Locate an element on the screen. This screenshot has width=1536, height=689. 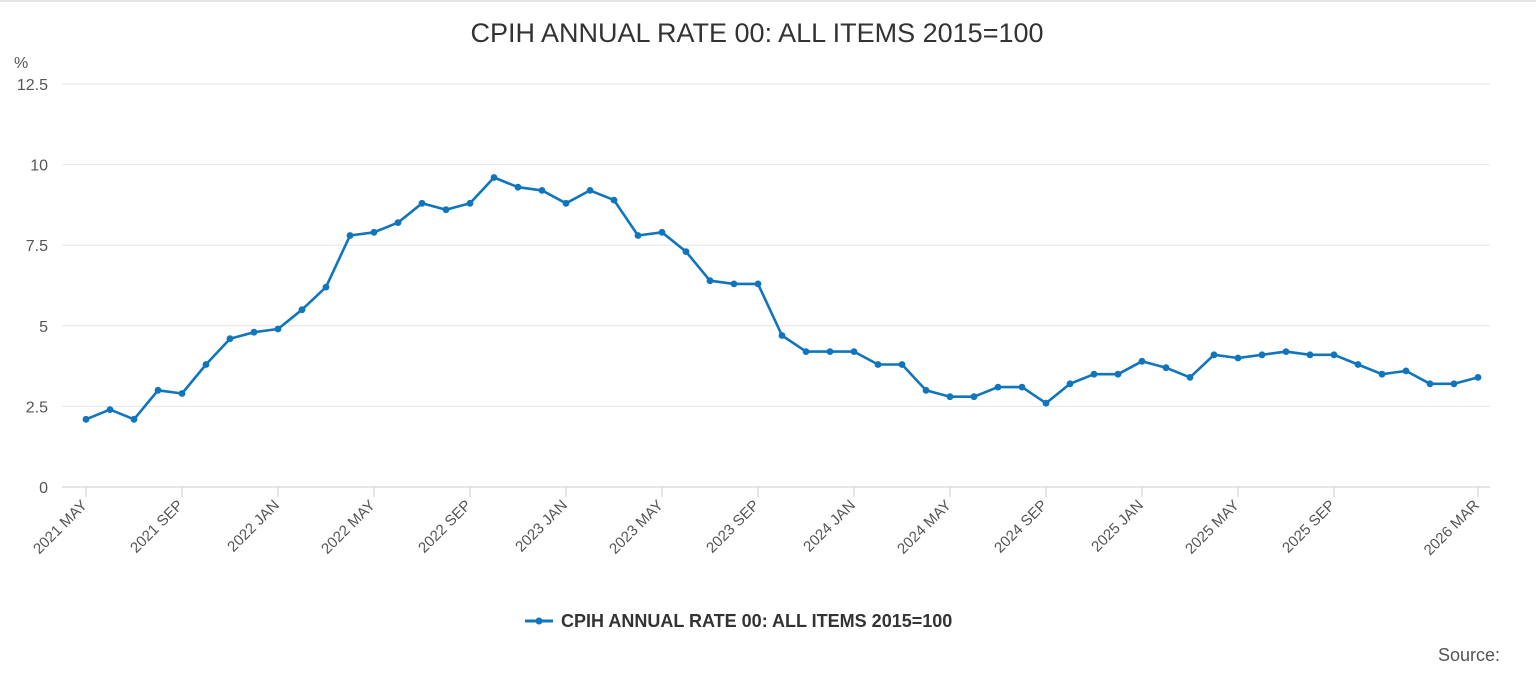
x-tick-label: 2021 MAY is located at coordinates (60, 527).